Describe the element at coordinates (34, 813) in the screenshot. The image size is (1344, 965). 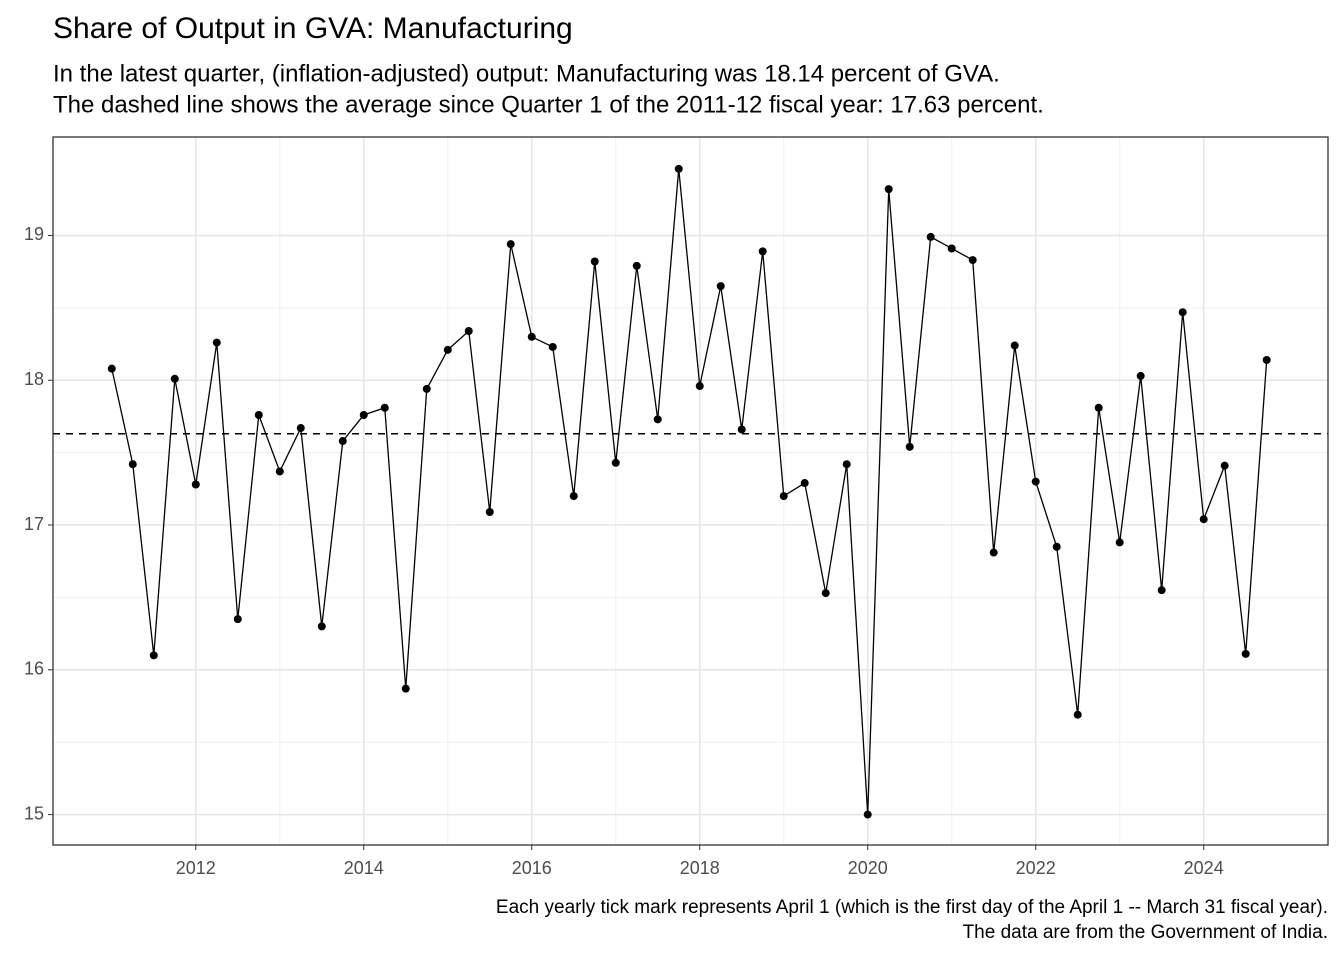
I see `y-tick-label: 15` at that location.